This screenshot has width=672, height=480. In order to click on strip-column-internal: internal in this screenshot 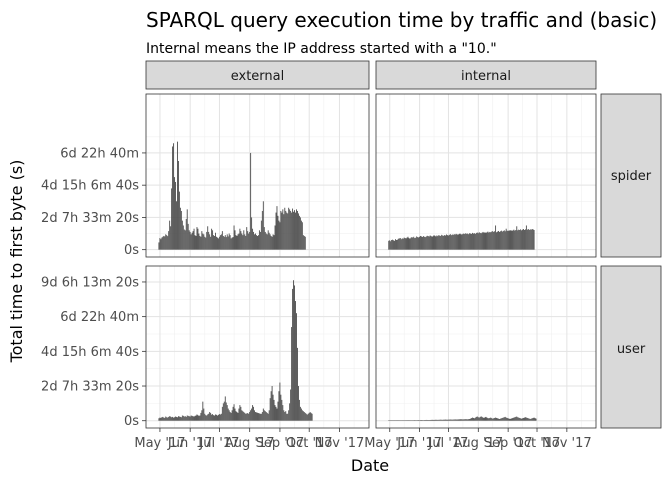, I will do `click(486, 75)`.